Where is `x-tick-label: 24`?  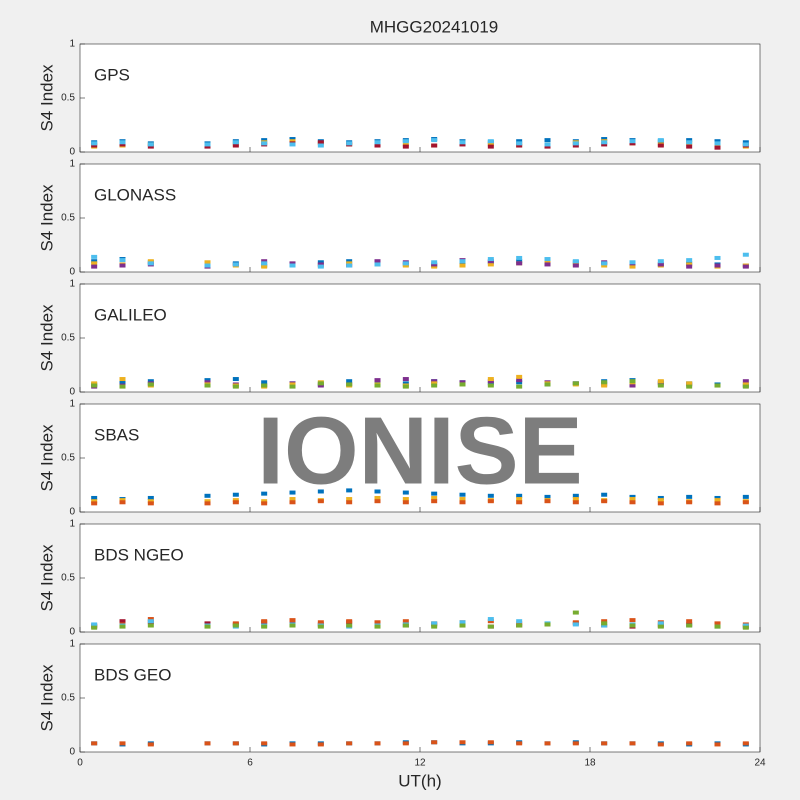
x-tick-label: 24 is located at coordinates (760, 763).